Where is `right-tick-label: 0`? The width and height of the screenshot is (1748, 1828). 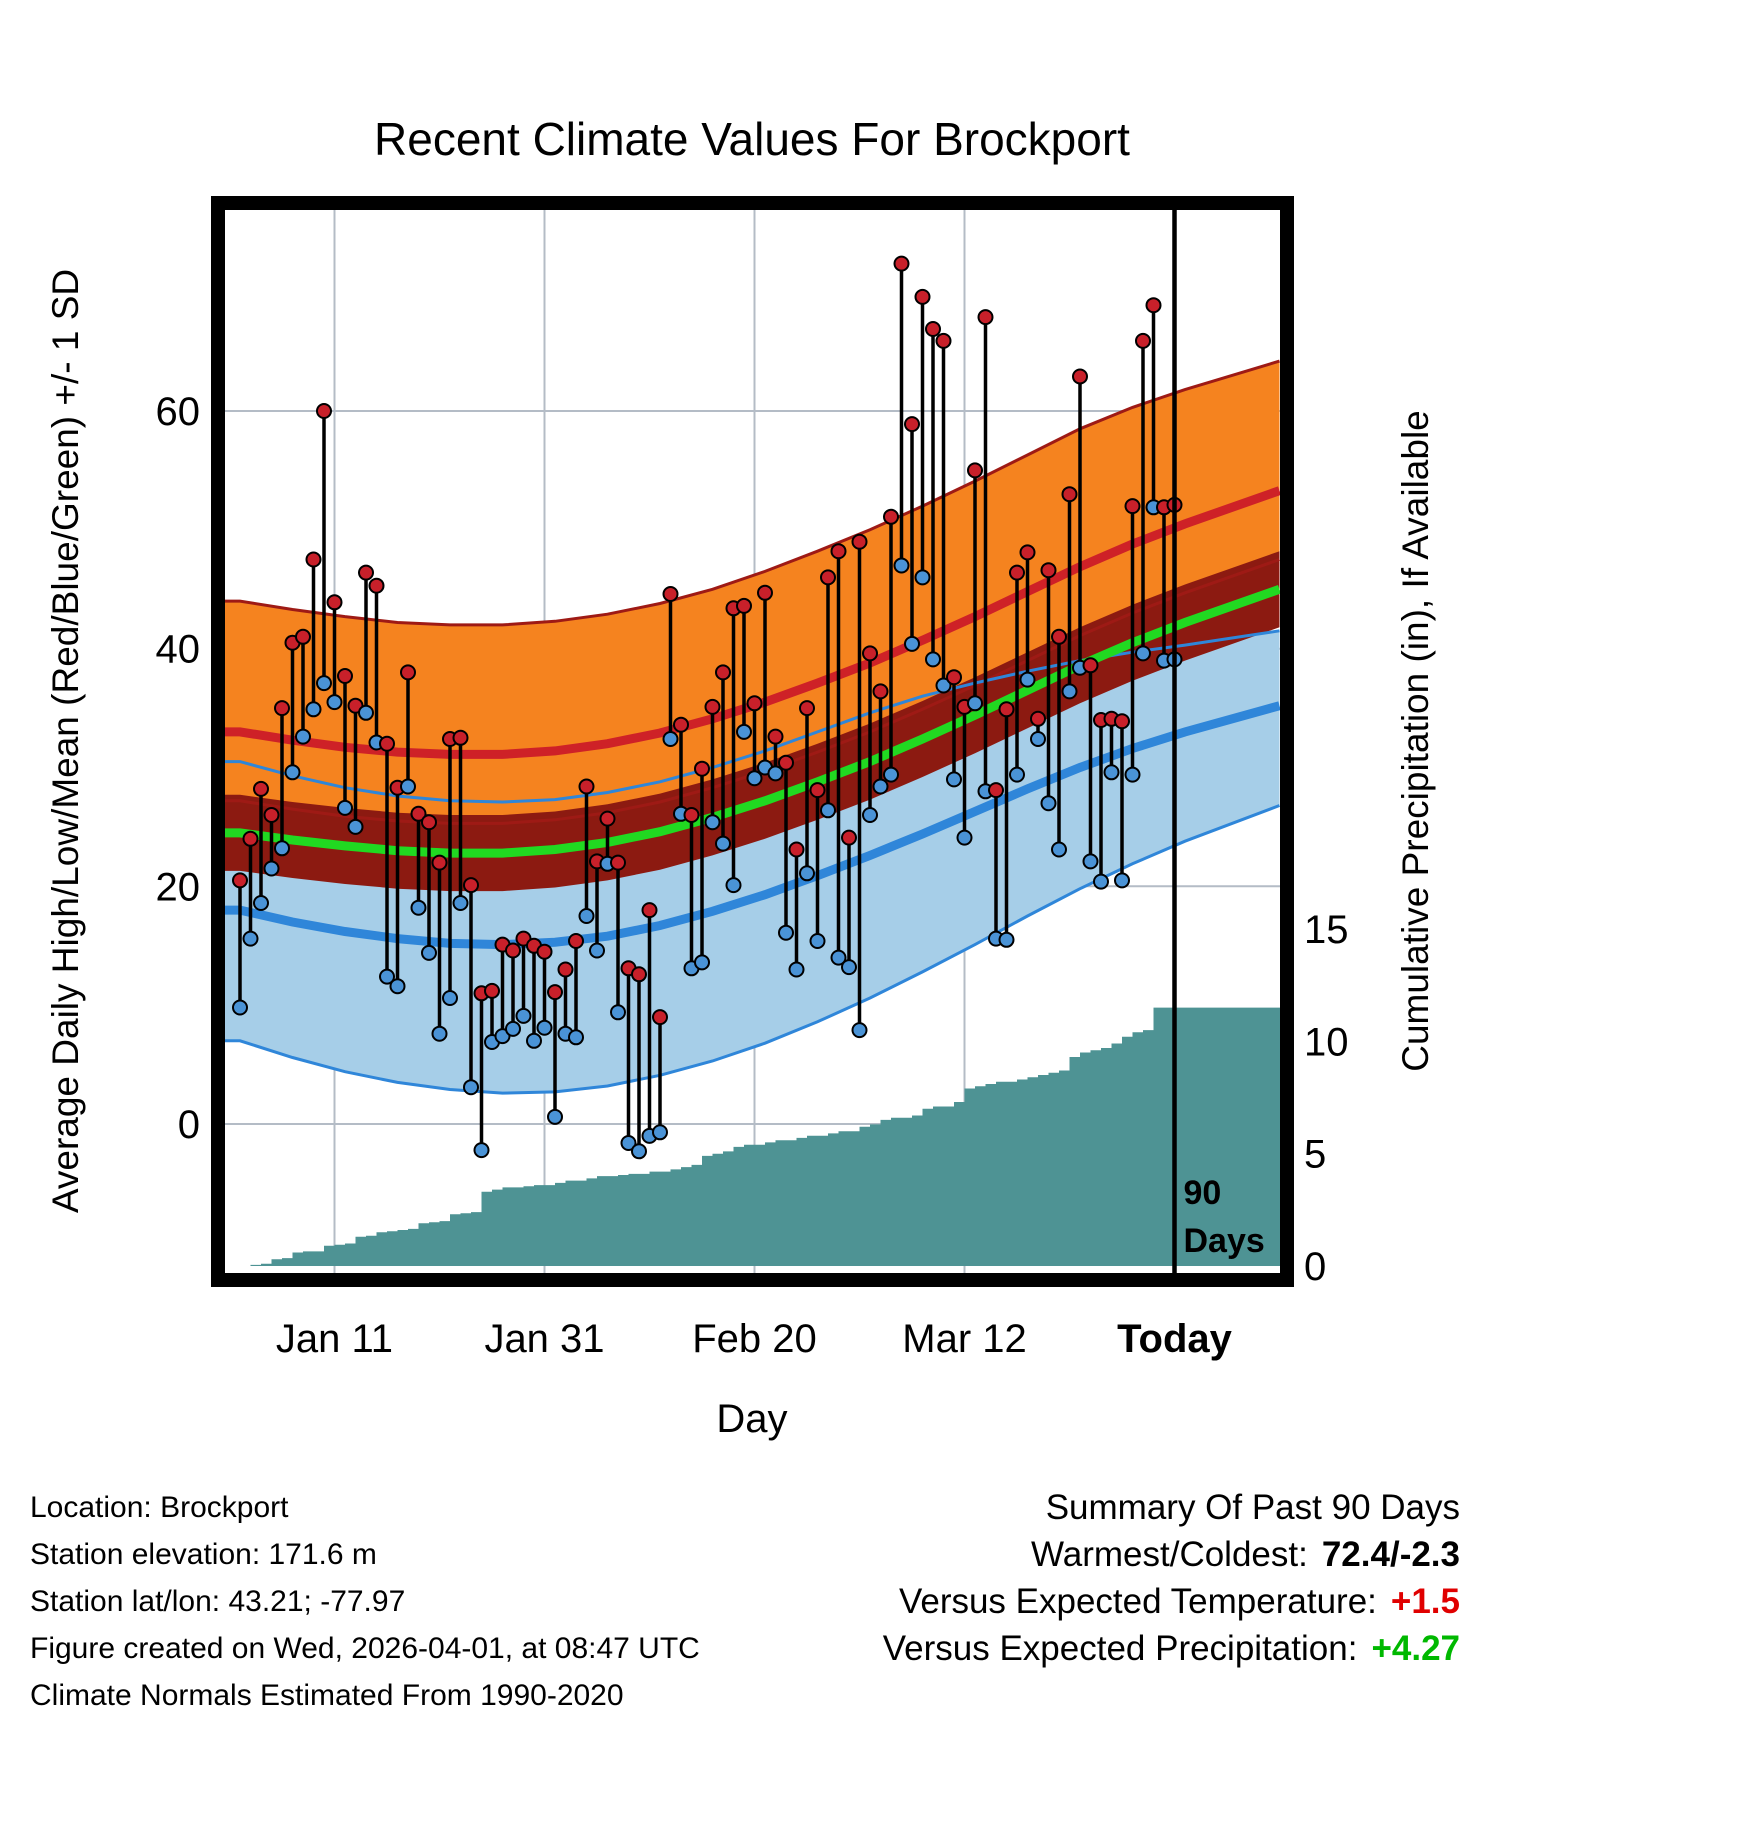
right-tick-label: 0 is located at coordinates (1315, 1267).